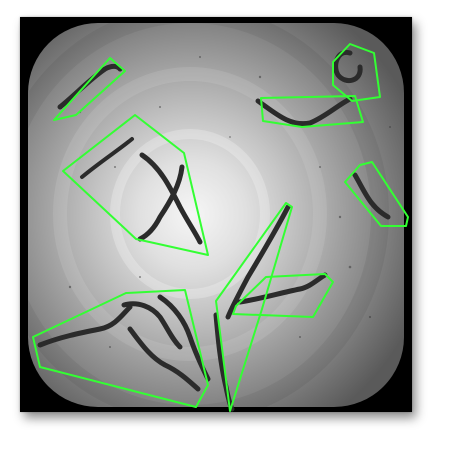 The image size is (450, 453). Describe the element at coordinates (85, 326) in the screenshot. I see `worm-bottom-left-a` at that location.